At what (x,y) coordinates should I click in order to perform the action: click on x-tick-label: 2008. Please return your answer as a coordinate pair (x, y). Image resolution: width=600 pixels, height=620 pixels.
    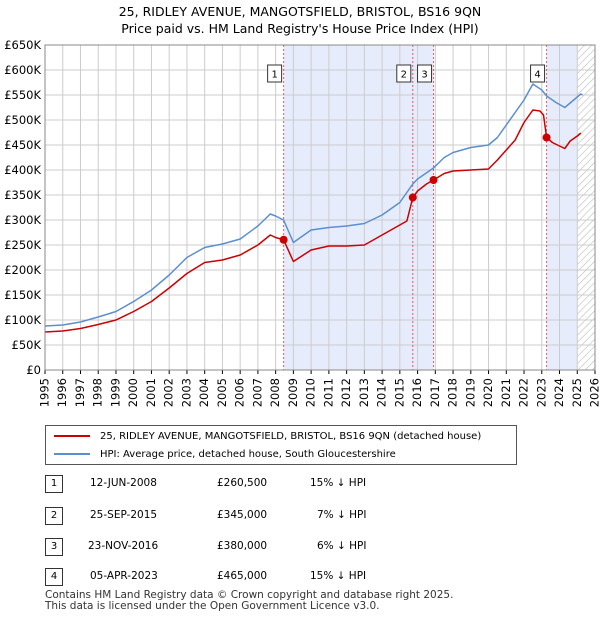
    Looking at the image, I should click on (275, 392).